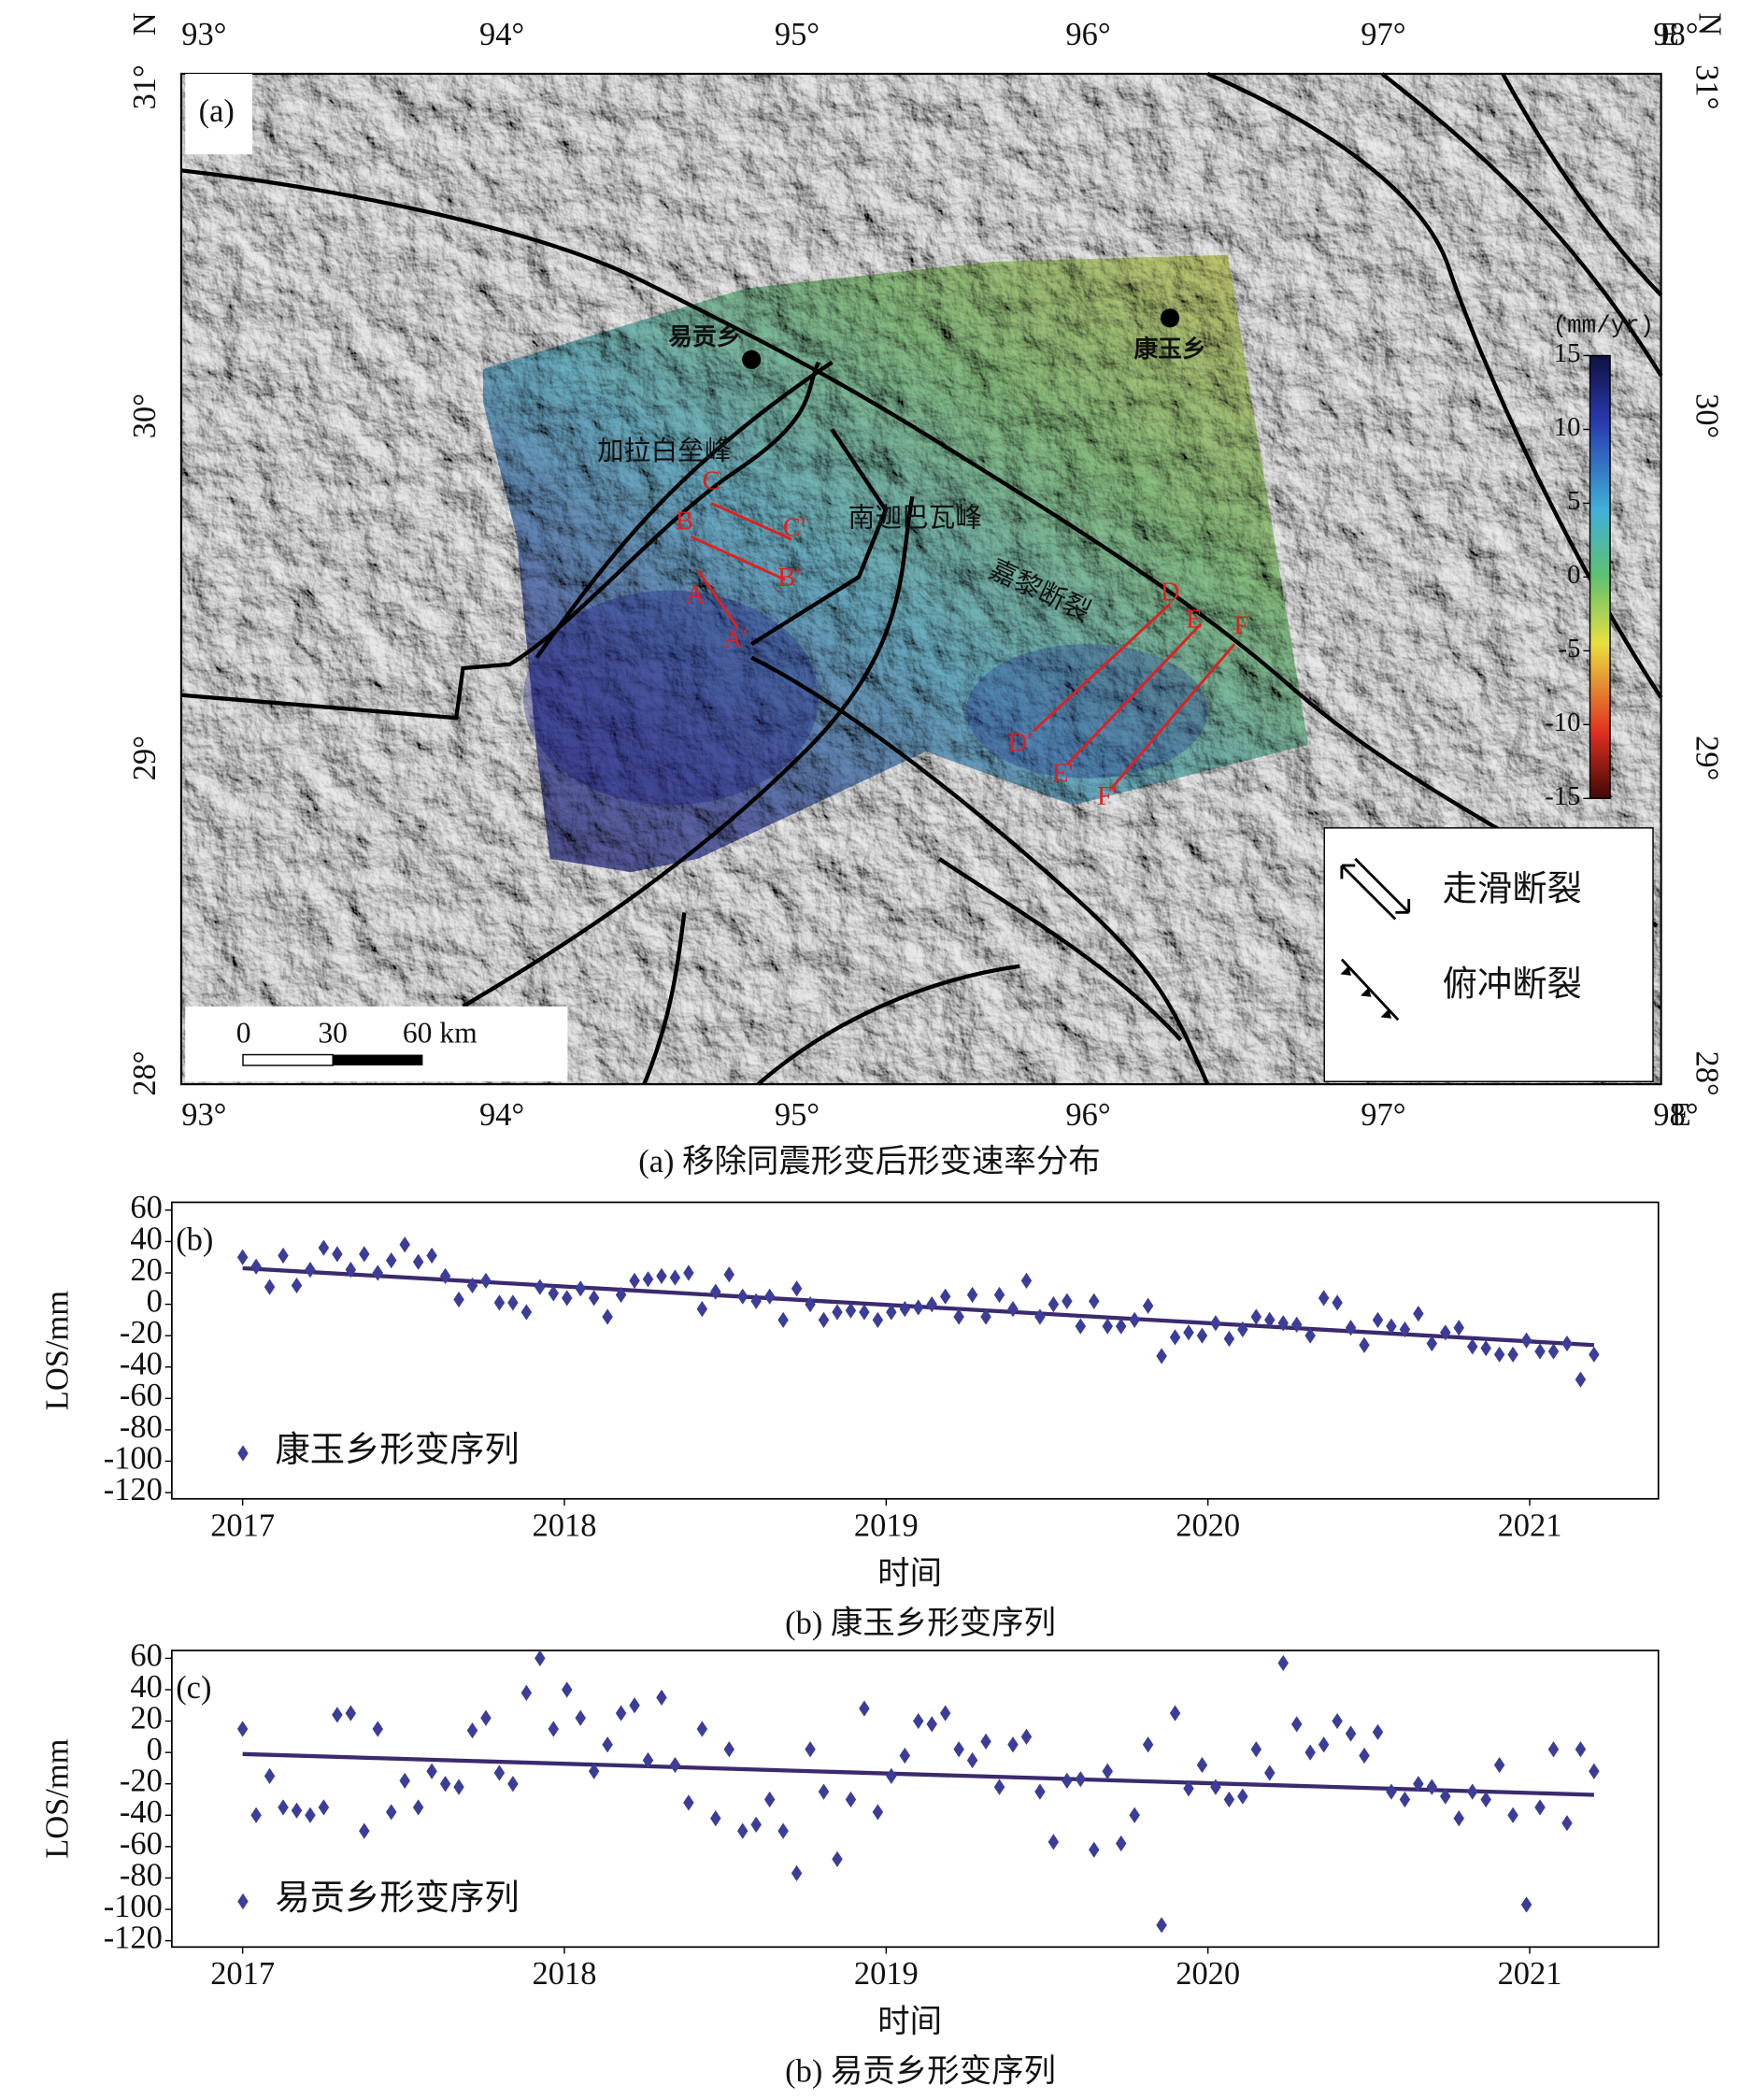 This screenshot has height=2100, width=1739. Describe the element at coordinates (141, 1427) in the screenshot. I see `y-tick-label: -80` at that location.